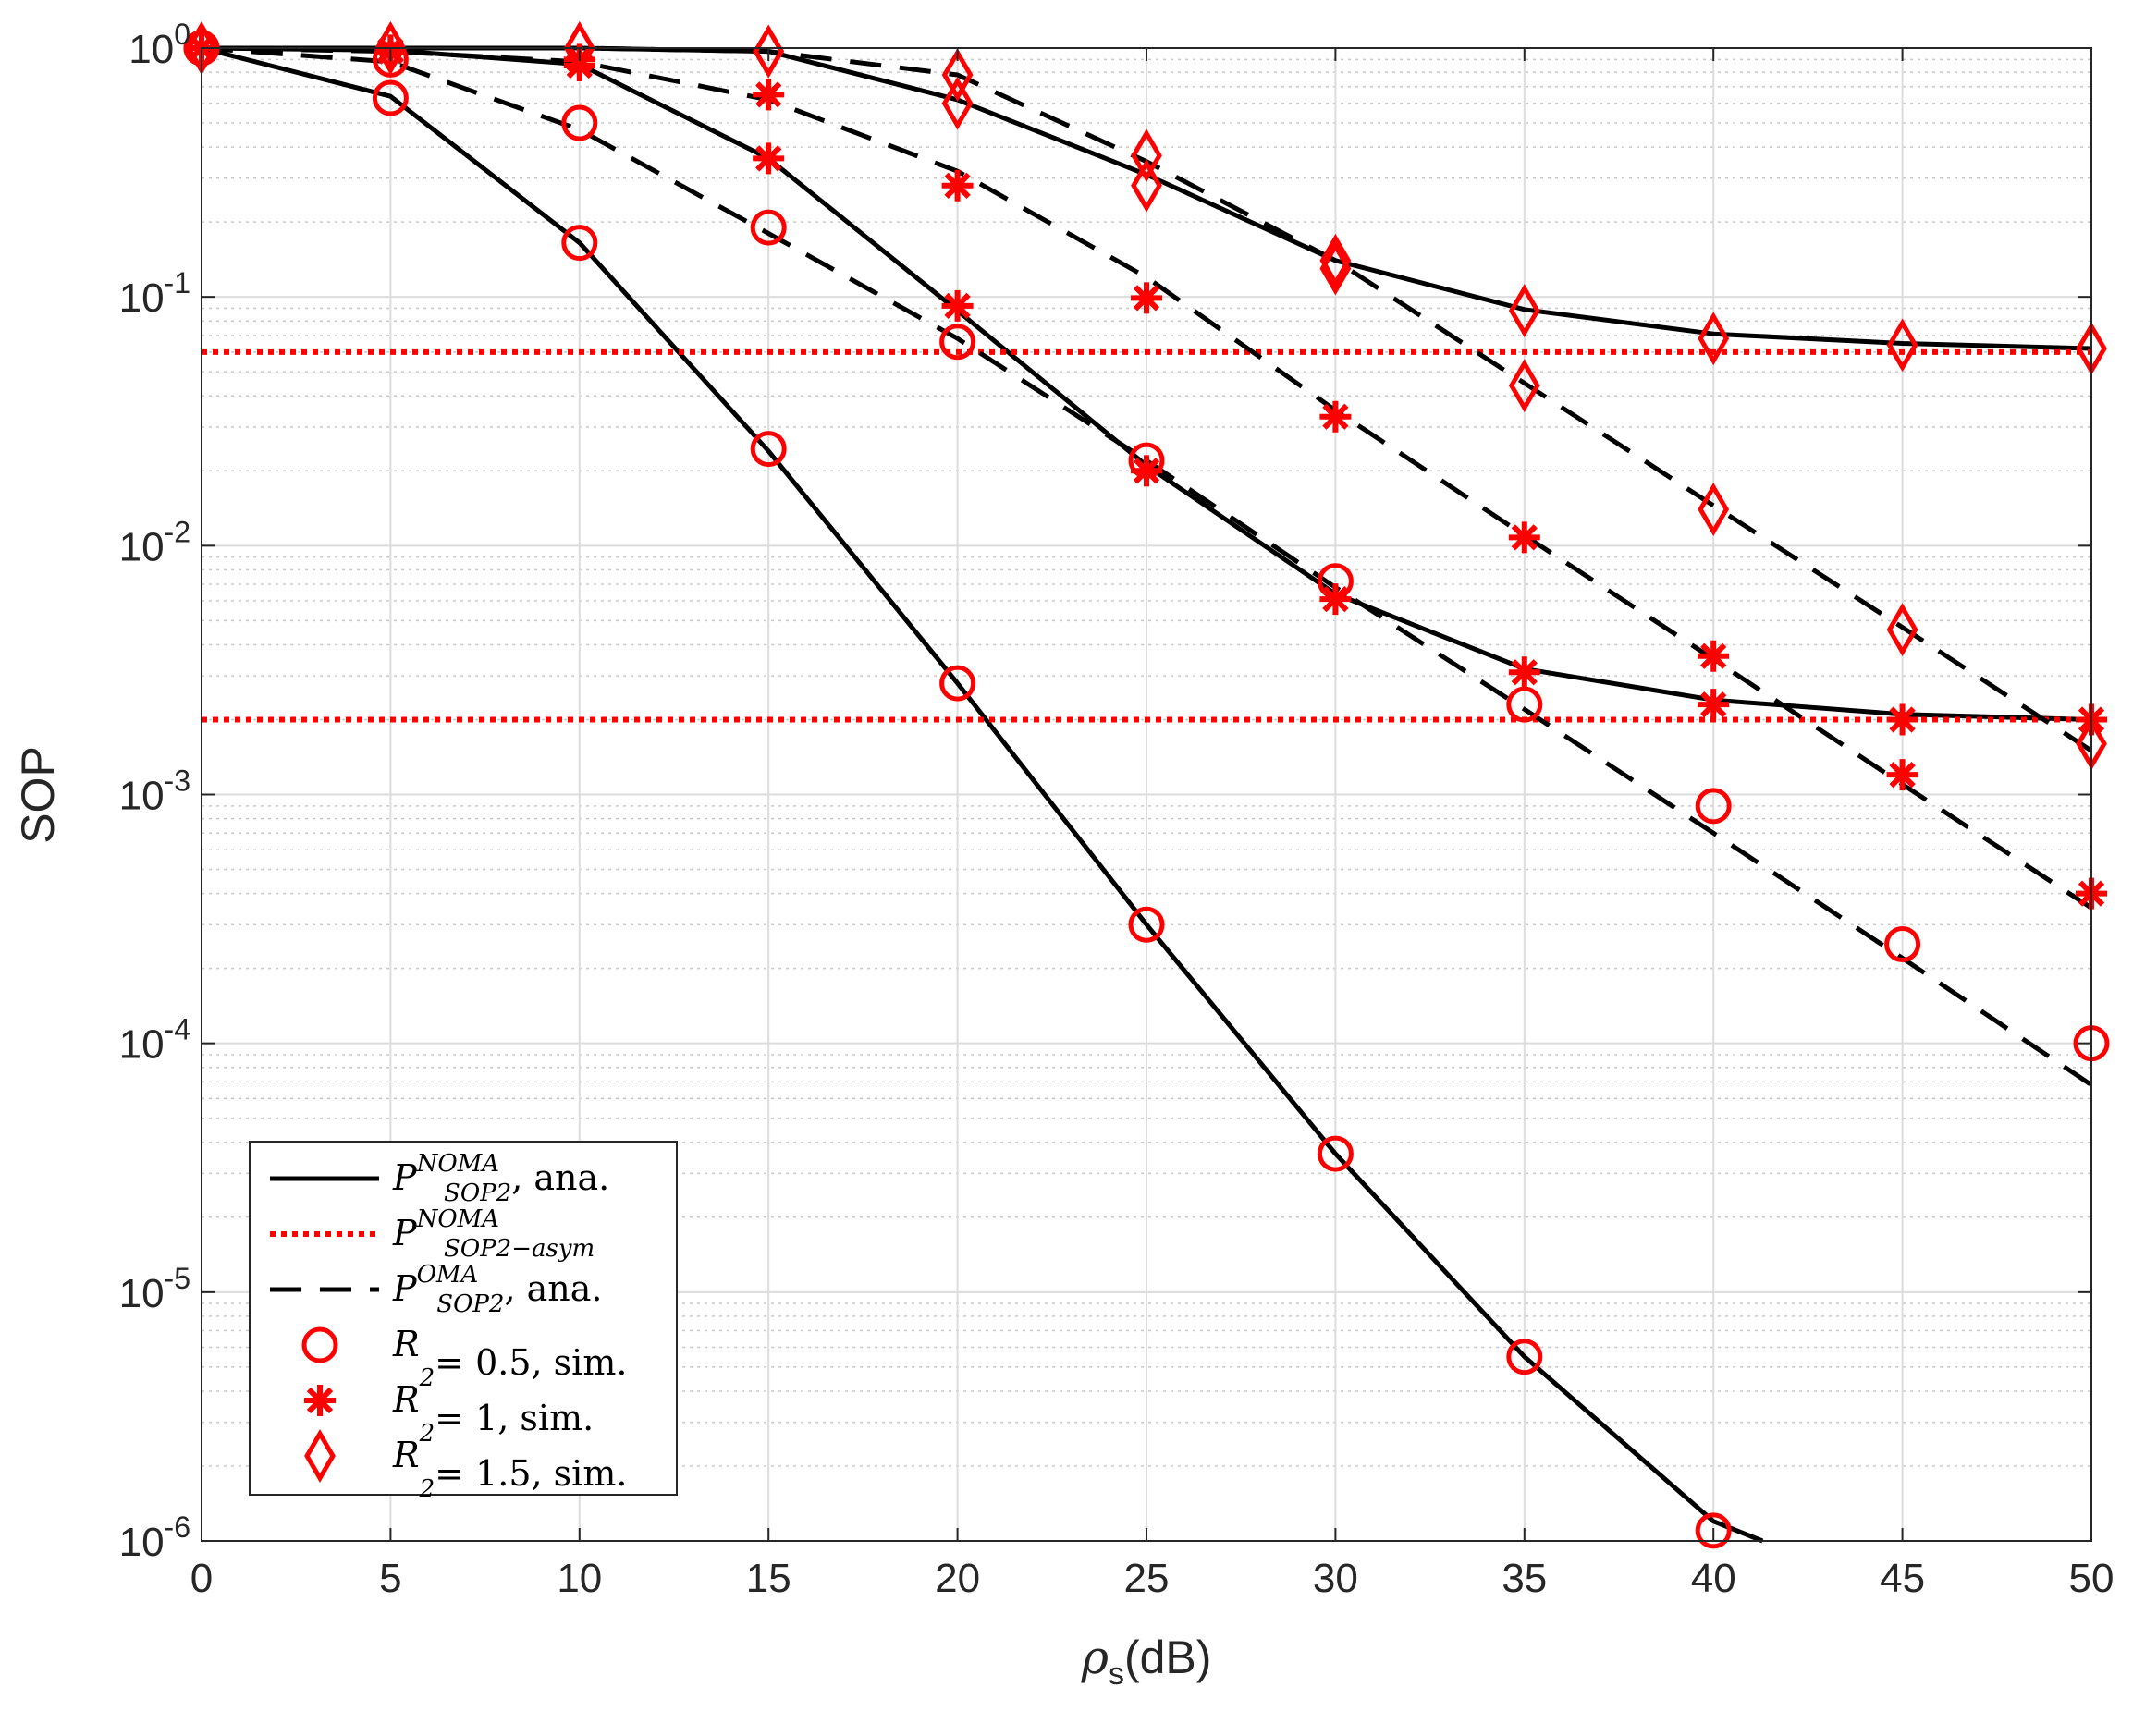 This screenshot has height=1736, width=2133. What do you see at coordinates (320, 1456) in the screenshot?
I see `legend-marker-diamond` at bounding box center [320, 1456].